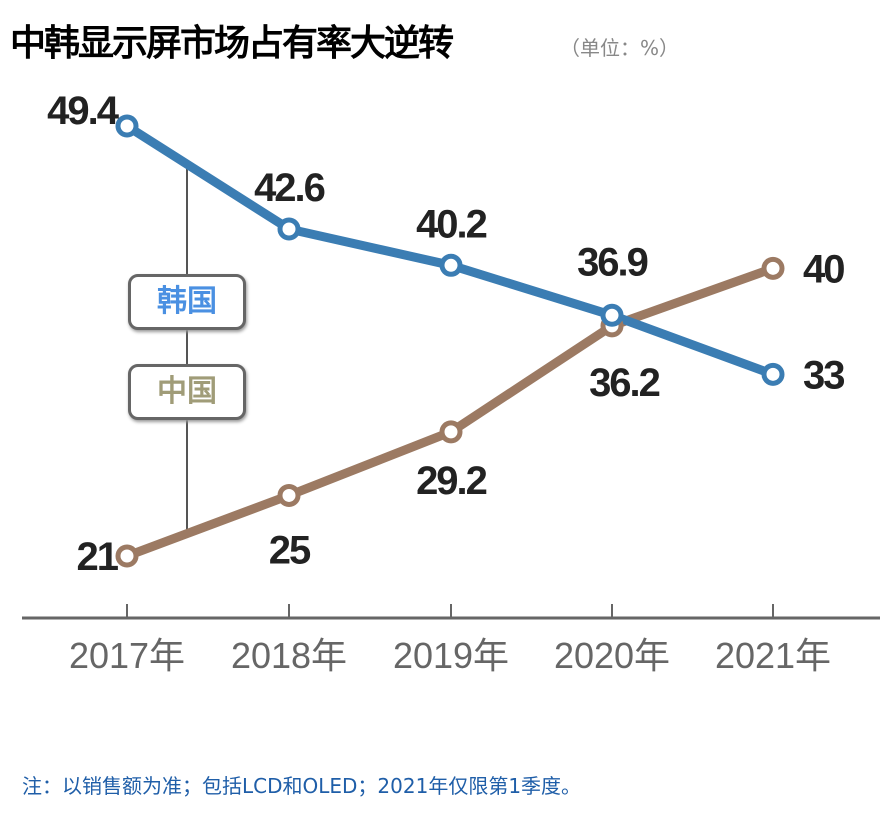 The image size is (896, 828). Describe the element at coordinates (232, 43) in the screenshot. I see `chart-title: 中韩显示屏市场占有率大逆转` at that location.